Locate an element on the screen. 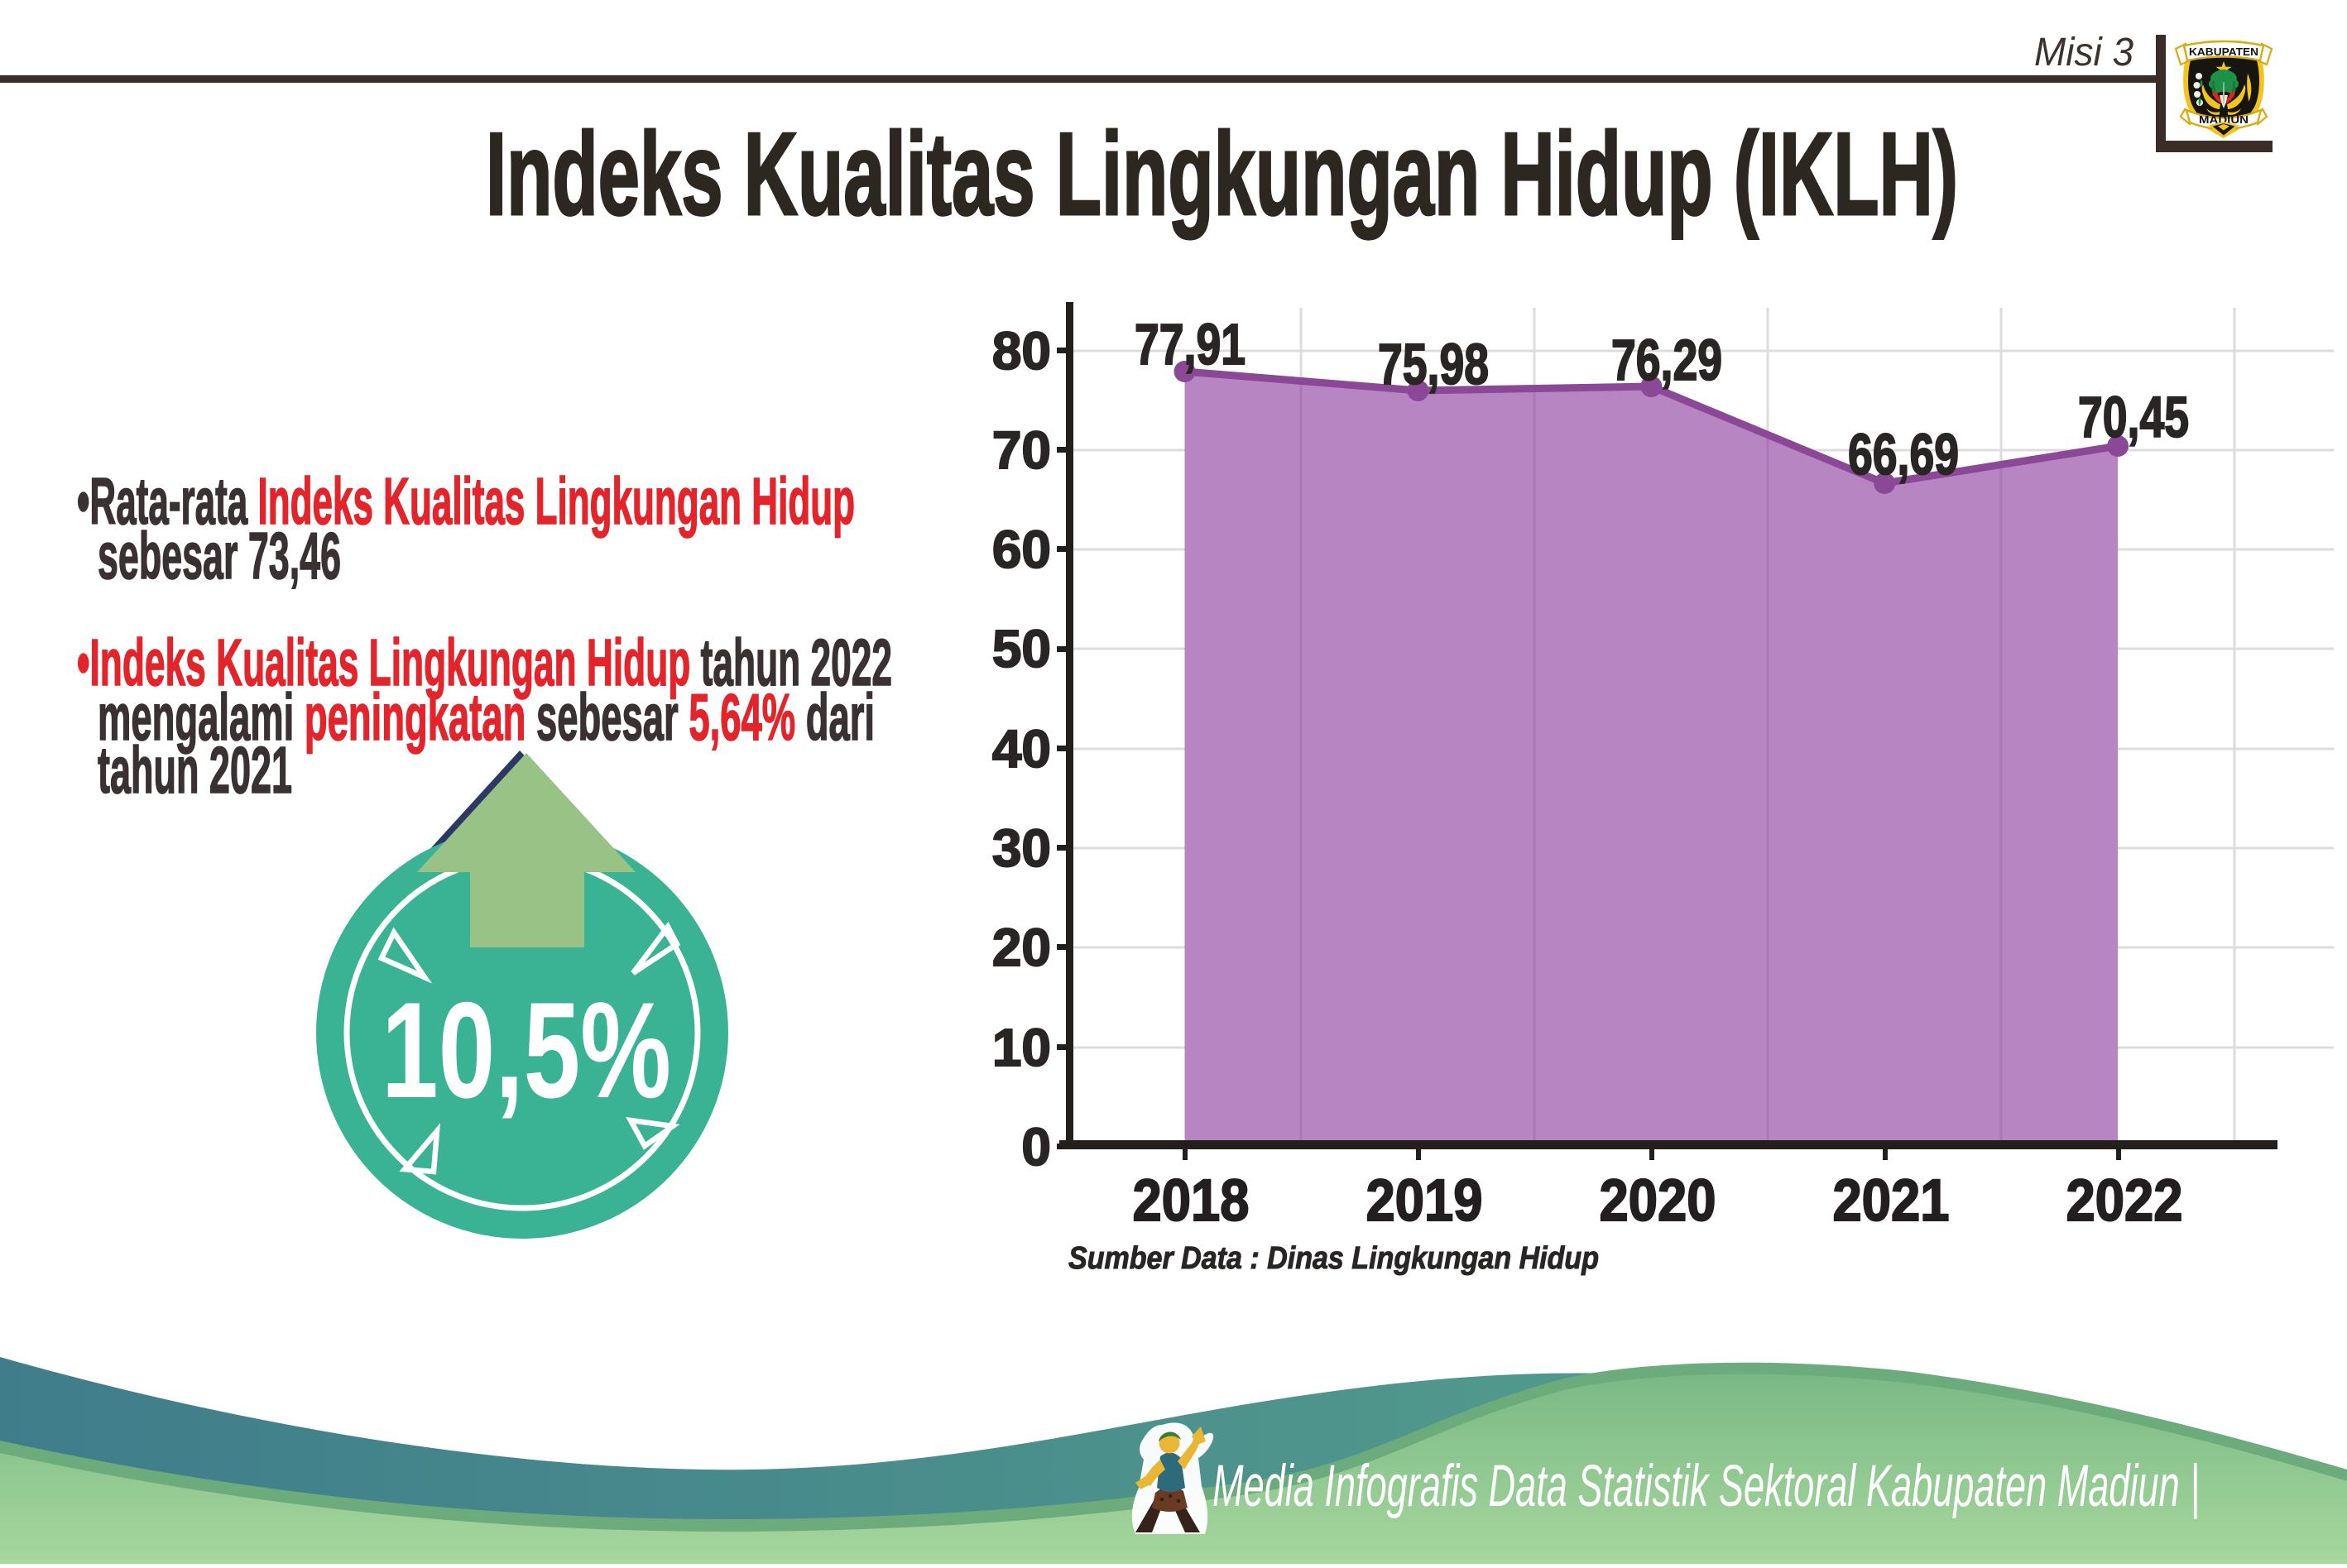 Image resolution: width=2347 pixels, height=1568 pixels. svg-text:Indeks Kualitas Lingkungan Hid: Indeks Kualitas Lingkungan Hidup (IKLH) is located at coordinates (1222, 174).